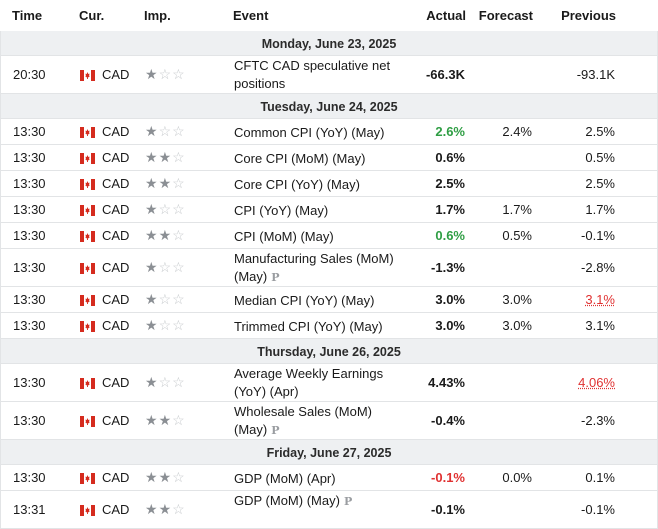 This screenshot has width=658, height=529. Describe the element at coordinates (304, 300) in the screenshot. I see `event-name-text: Median CPI (YoY) (May)` at that location.